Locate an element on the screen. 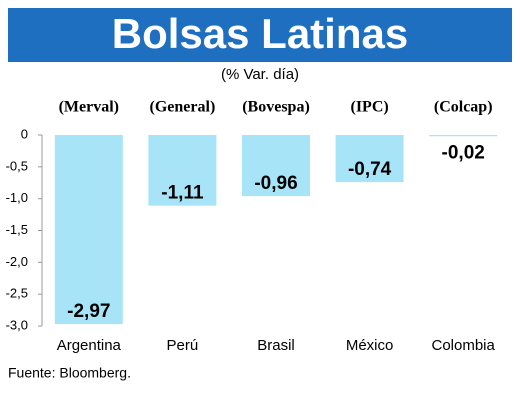 This screenshot has height=400, width=520. y-tick-label: -2,5 is located at coordinates (17, 293).